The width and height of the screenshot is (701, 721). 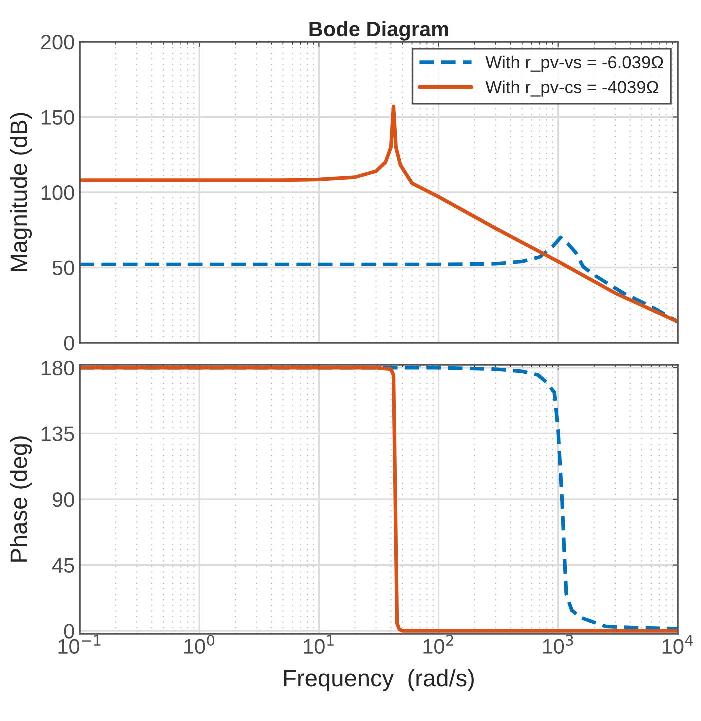 I want to click on y-axis-title: Magnitude (dB), so click(x=21, y=192).